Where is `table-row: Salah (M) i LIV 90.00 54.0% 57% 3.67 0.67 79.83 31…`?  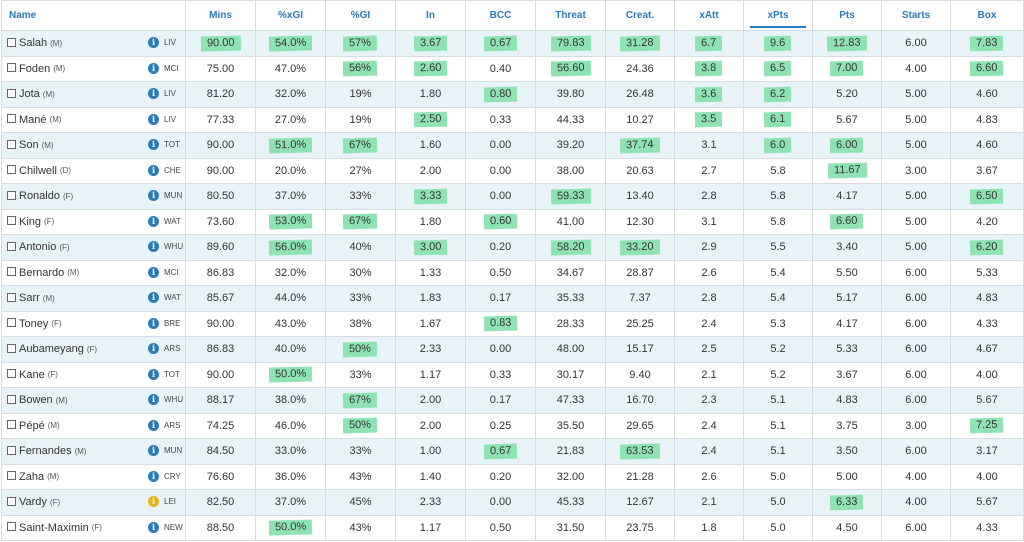 table-row: Salah (M) i LIV 90.00 54.0% 57% 3.67 0.67 79.83 31… is located at coordinates (512, 43).